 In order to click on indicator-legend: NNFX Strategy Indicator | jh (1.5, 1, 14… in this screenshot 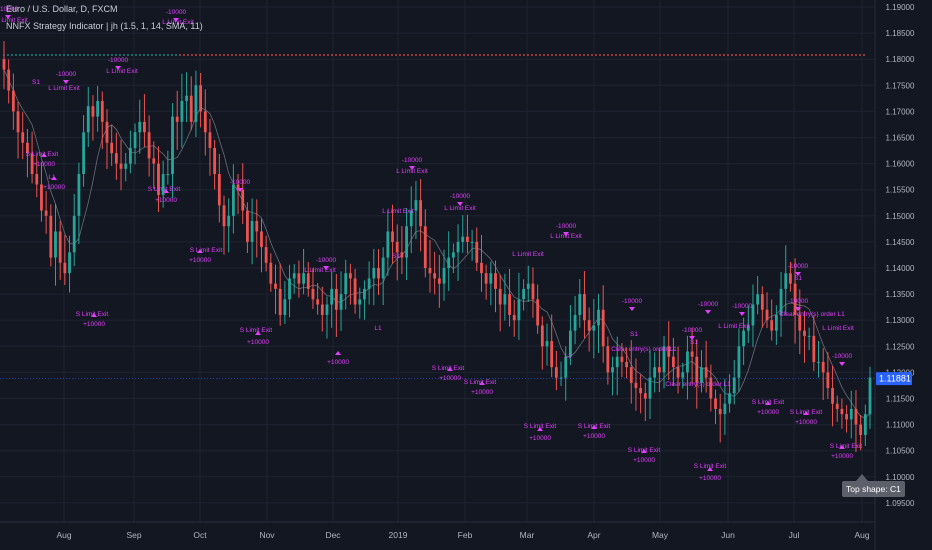, I will do `click(104, 26)`.